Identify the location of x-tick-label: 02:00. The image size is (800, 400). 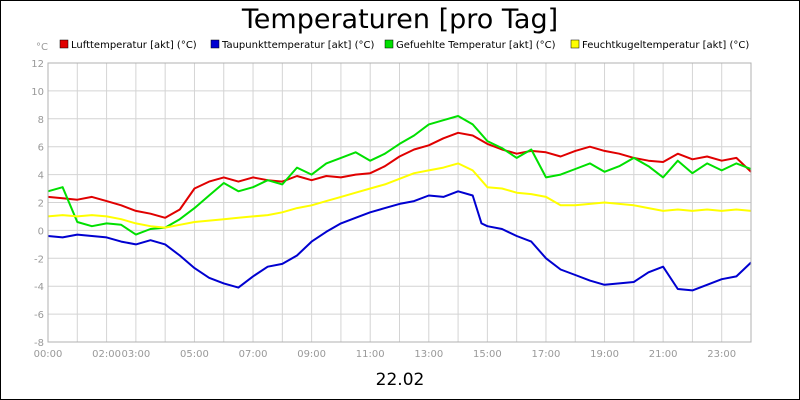
(106, 354).